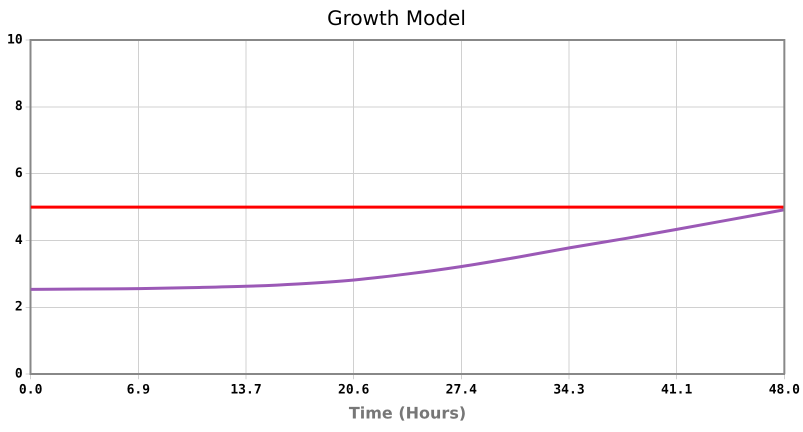  I want to click on chart-title: Growth Model, so click(396, 18).